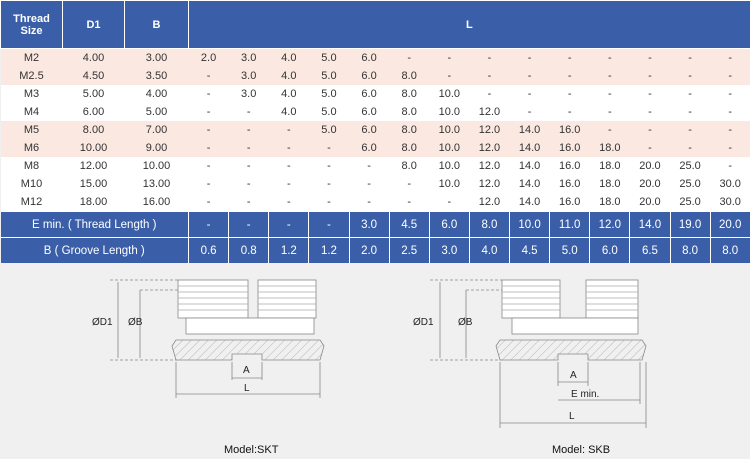 This screenshot has height=459, width=750. Describe the element at coordinates (530, 224) in the screenshot. I see `footer-value-cell: 10.0` at that location.